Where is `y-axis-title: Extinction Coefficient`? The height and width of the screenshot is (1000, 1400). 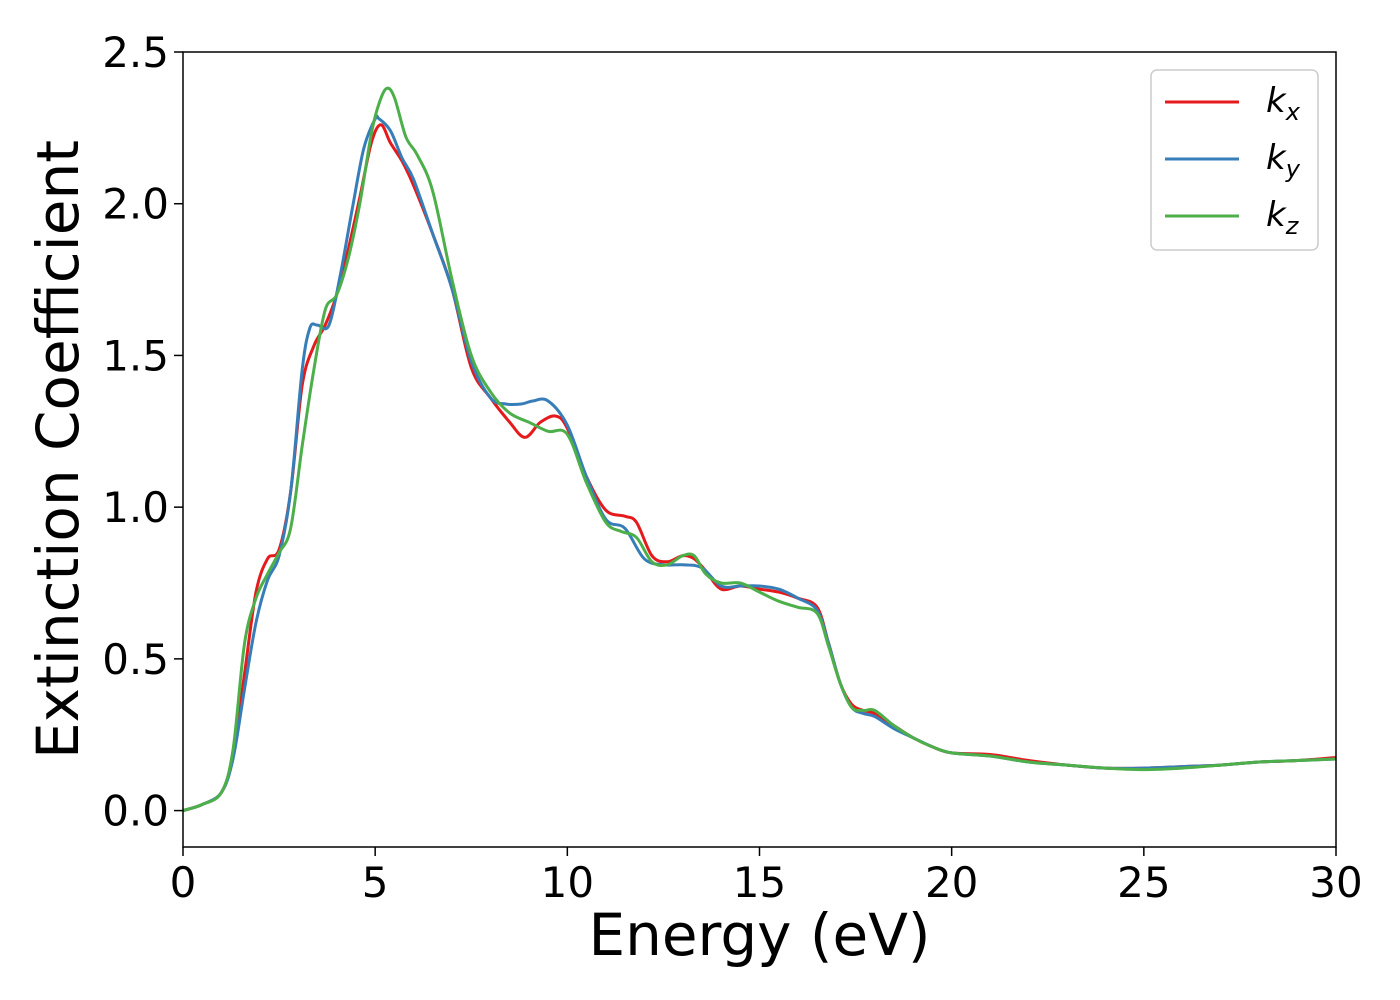 y-axis-title: Extinction Coefficient is located at coordinates (58, 449).